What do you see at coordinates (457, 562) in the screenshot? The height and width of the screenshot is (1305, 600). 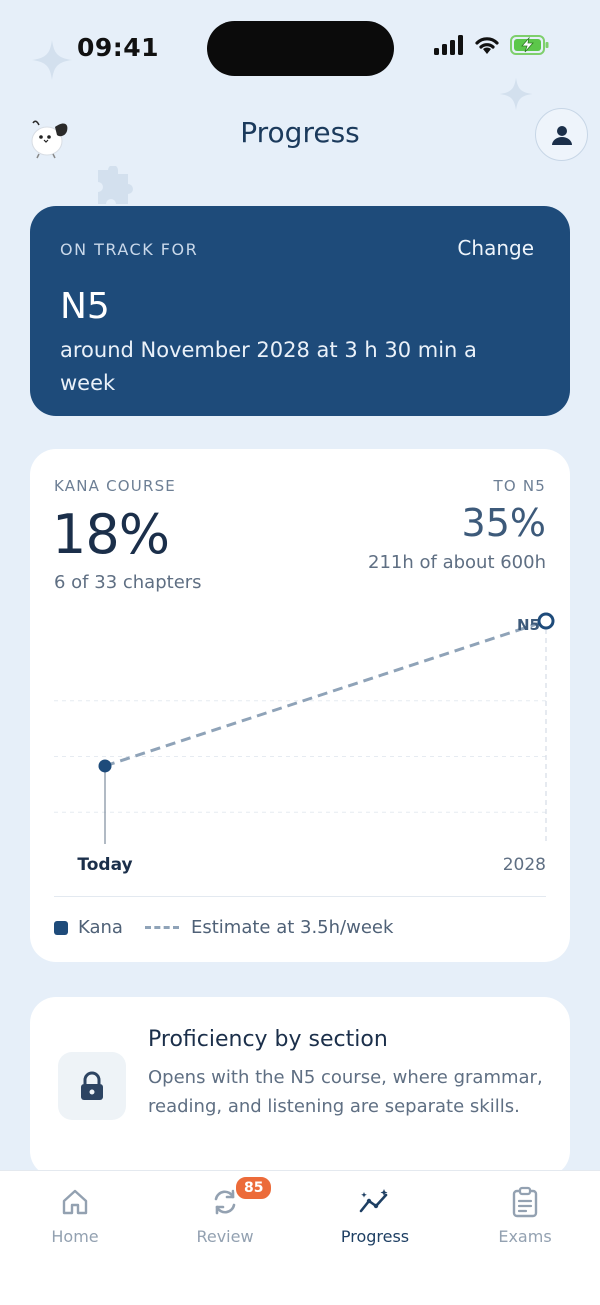 I see `to-n5-hours: 211h of about 600h` at bounding box center [457, 562].